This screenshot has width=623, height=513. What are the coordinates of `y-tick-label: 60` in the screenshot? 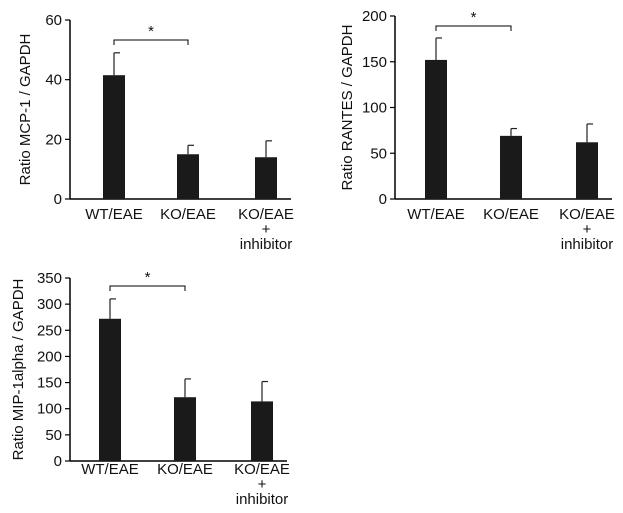 It's located at (53, 20).